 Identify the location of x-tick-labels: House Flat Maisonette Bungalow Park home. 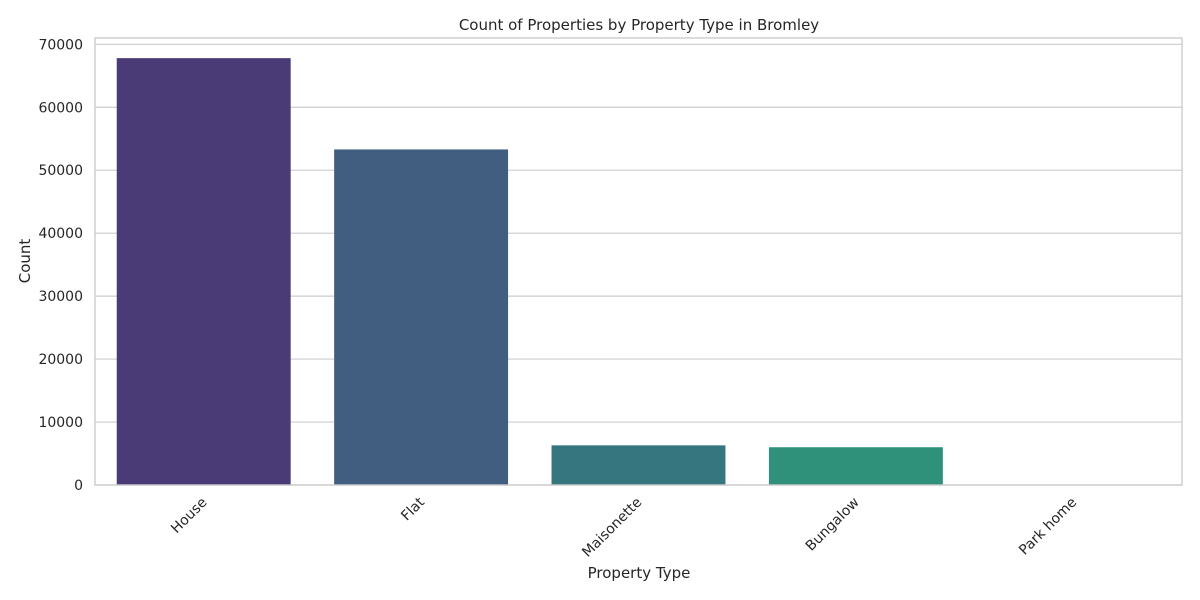
(624, 527).